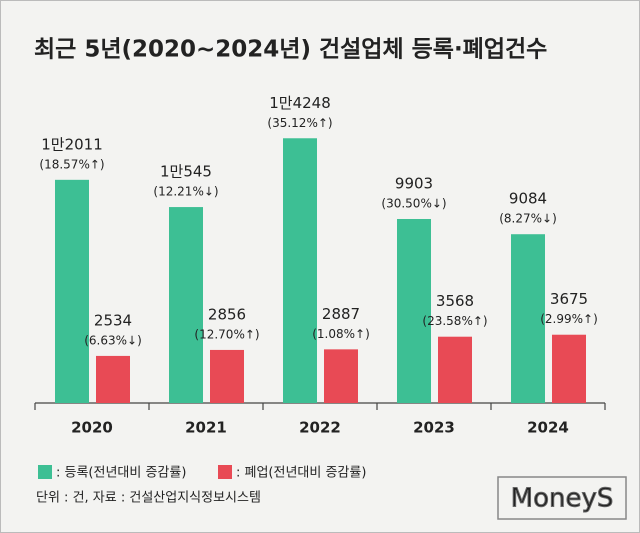  What do you see at coordinates (434, 428) in the screenshot?
I see `x-tick-label: 2023` at bounding box center [434, 428].